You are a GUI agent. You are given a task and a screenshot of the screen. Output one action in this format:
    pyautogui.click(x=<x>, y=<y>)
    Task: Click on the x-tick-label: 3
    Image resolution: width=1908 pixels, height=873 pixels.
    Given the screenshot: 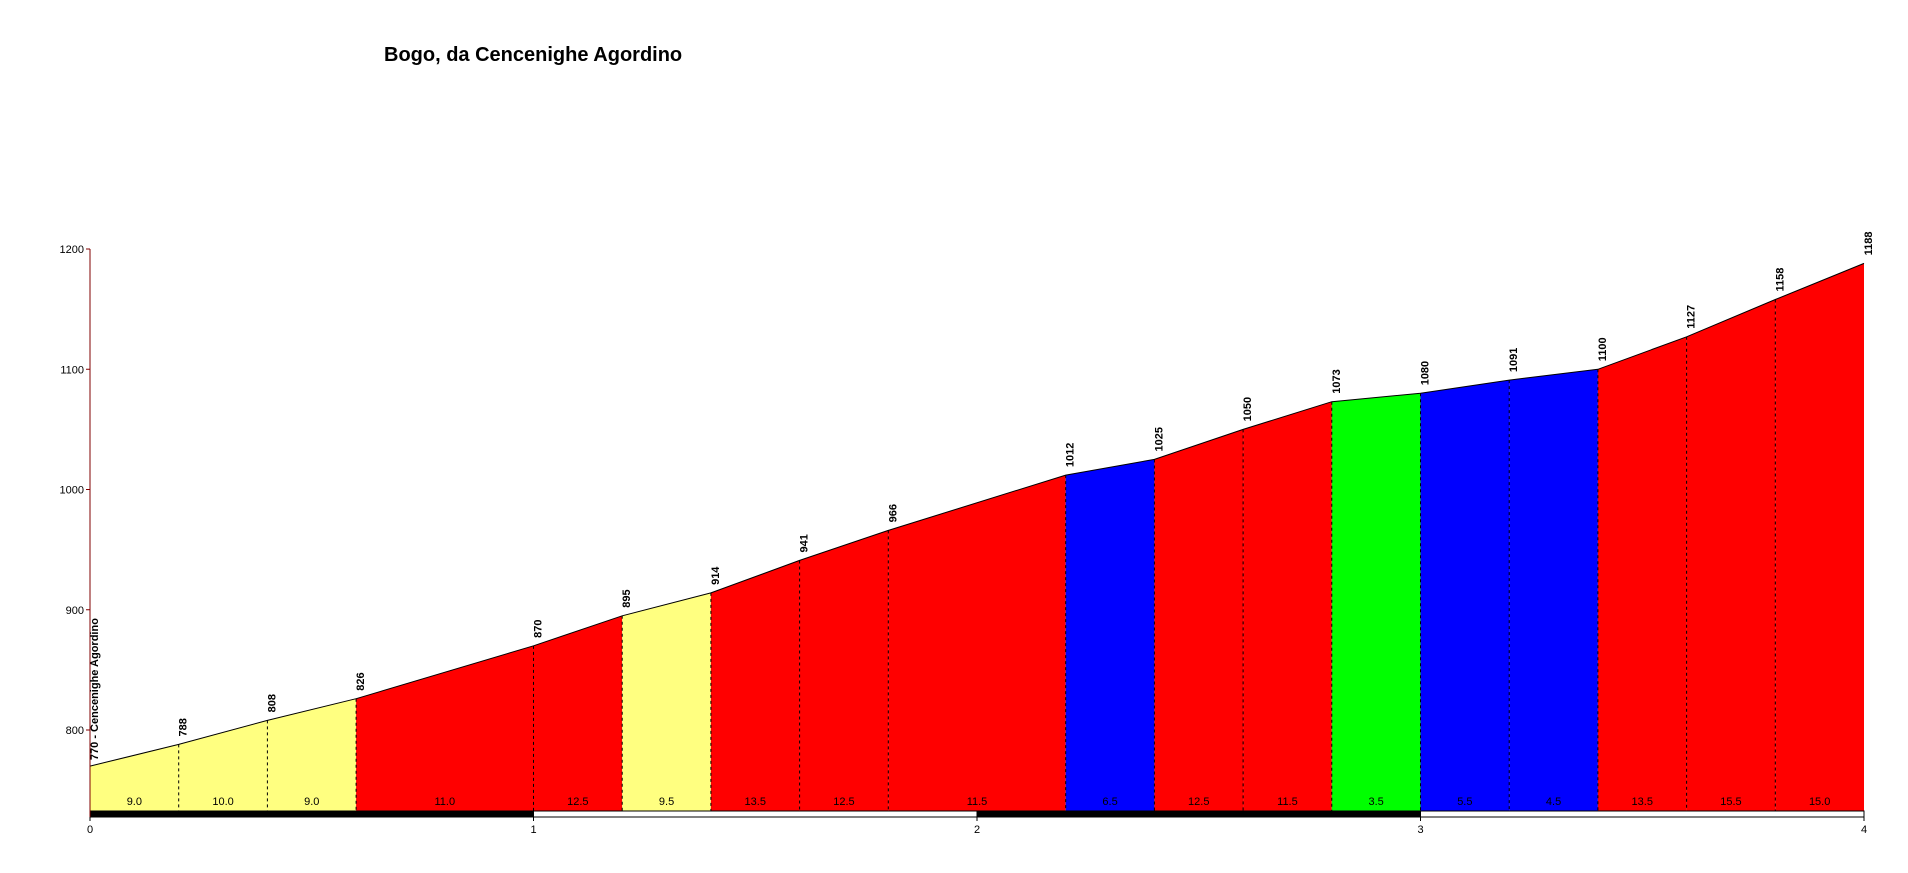 What is the action you would take?
    pyautogui.click(x=1420, y=830)
    